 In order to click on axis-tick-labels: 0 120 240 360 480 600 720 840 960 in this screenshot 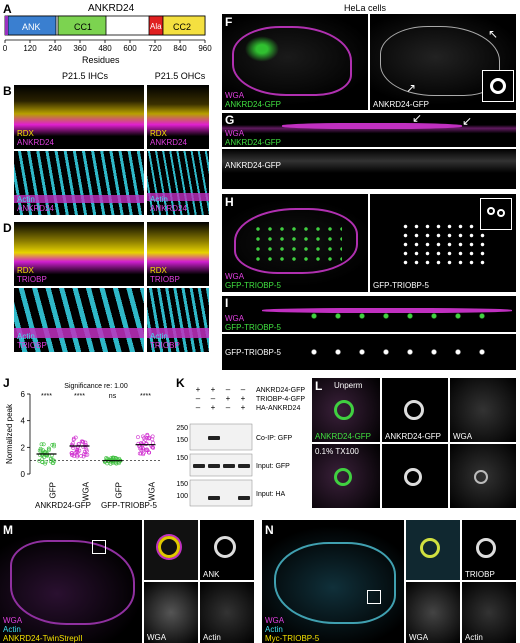, I will do `click(107, 49)`.